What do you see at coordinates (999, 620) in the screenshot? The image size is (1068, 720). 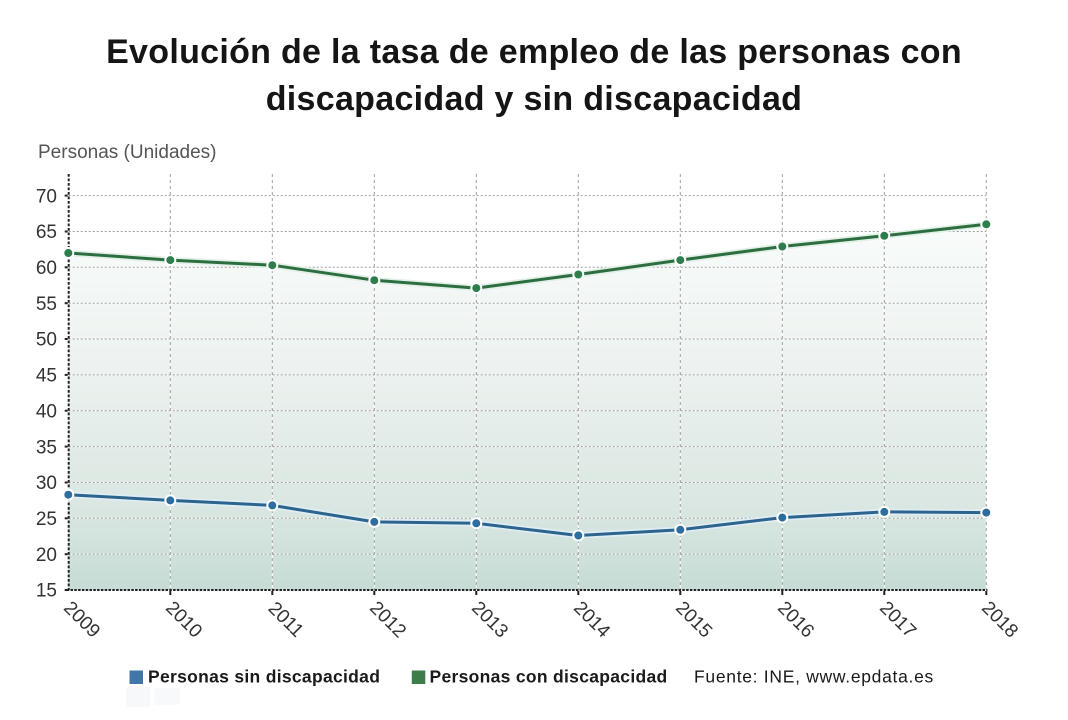 I see `svg-text: 2018` at bounding box center [999, 620].